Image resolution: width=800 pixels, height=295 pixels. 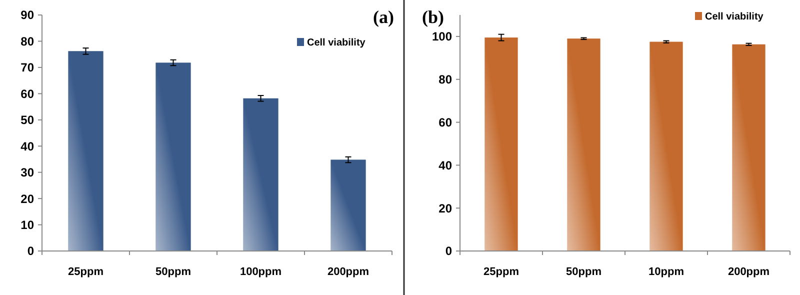 I want to click on x-tick-label: 10ppm, so click(x=666, y=272).